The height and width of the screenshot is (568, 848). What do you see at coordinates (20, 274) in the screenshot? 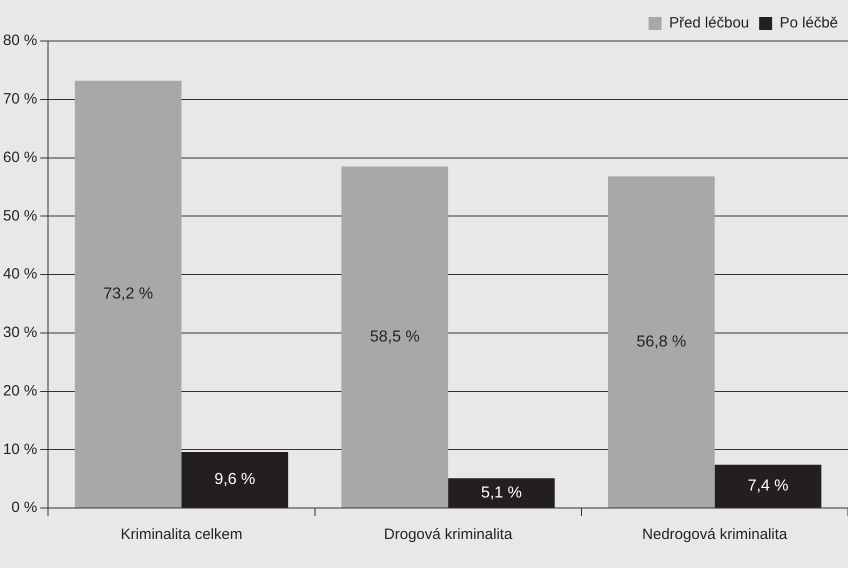
I see `y-tick-label: 40 %` at bounding box center [20, 274].